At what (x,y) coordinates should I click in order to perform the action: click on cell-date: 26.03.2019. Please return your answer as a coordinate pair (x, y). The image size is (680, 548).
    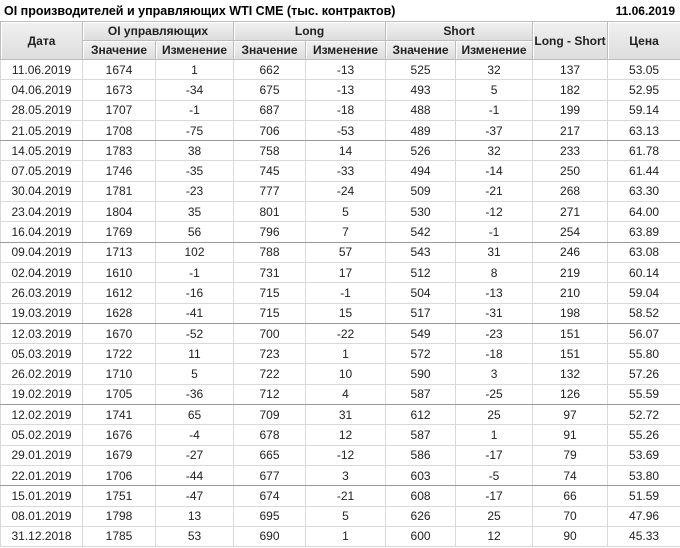
    Looking at the image, I should click on (41, 293).